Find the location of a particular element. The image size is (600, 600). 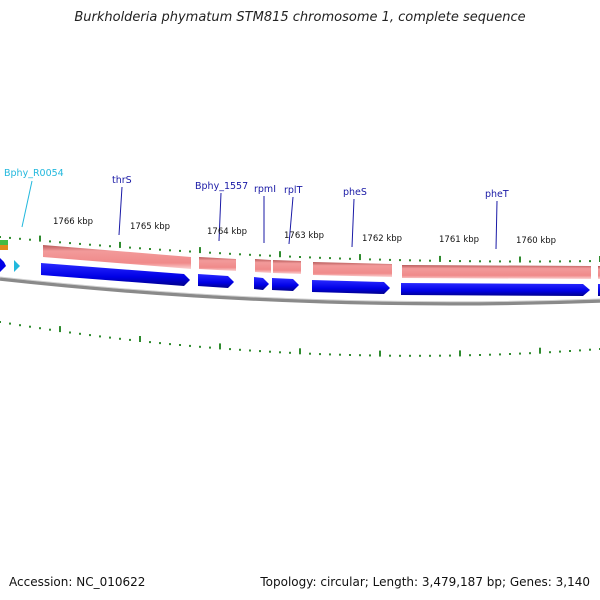

left-edge-features is located at coordinates (10, 256).